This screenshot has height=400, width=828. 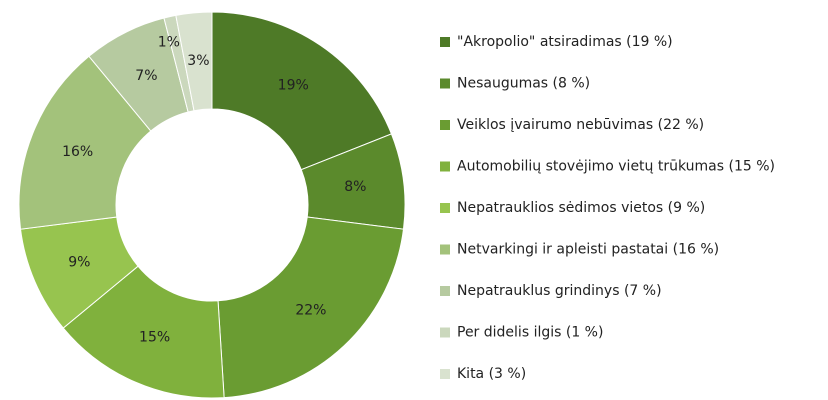 I want to click on legend-label: Veiklos įvairumo nebūvimas (22 %), so click(x=580, y=125).